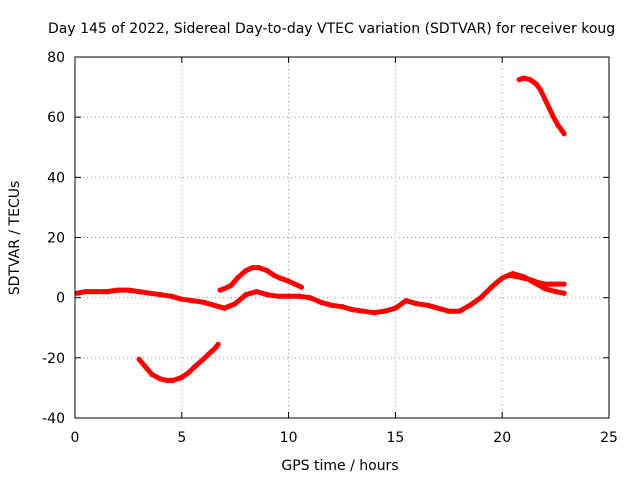  What do you see at coordinates (53, 419) in the screenshot?
I see `y-tick-label: -40` at bounding box center [53, 419].